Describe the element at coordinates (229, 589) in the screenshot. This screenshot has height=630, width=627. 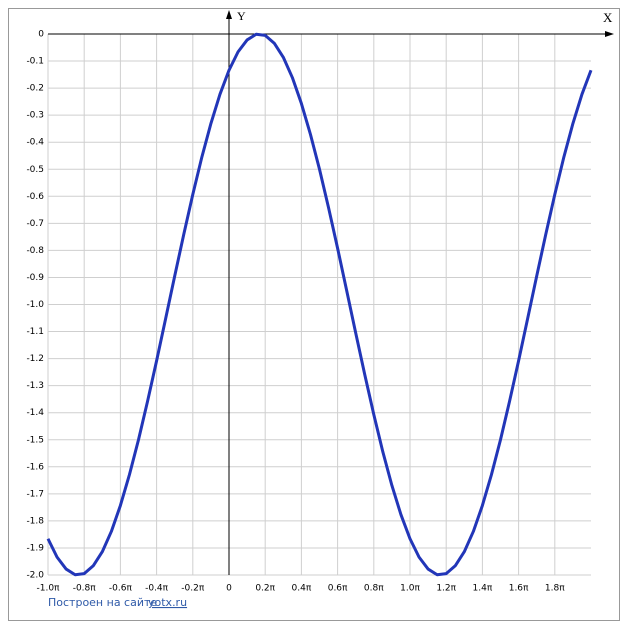
I see `x-tick-label: 0` at that location.